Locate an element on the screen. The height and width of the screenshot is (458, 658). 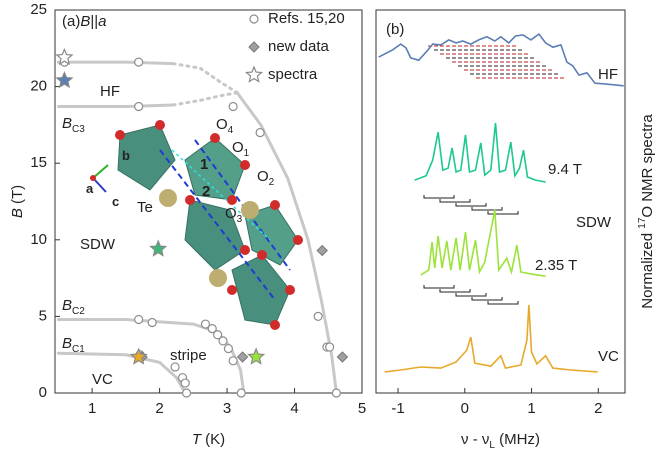
y-tick-label: 15 is located at coordinates (38, 162).